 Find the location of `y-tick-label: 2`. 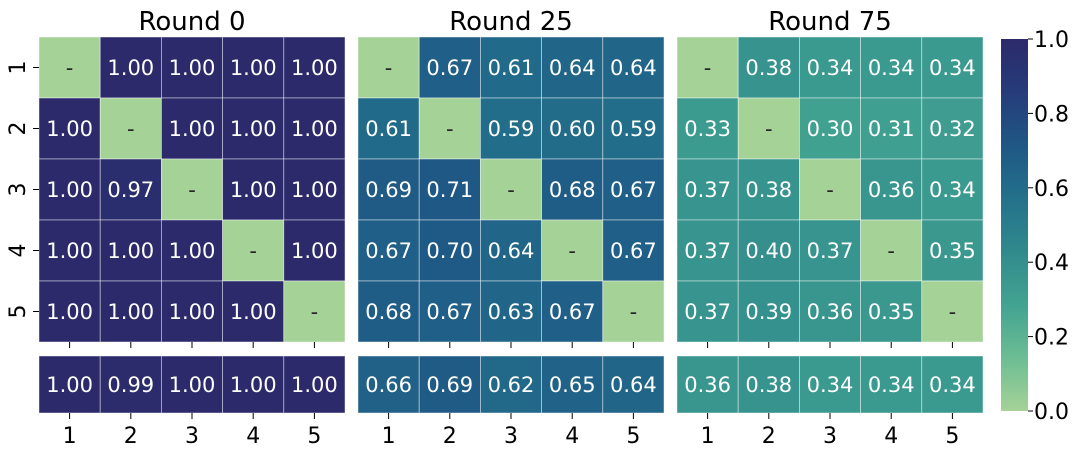

y-tick-label: 2 is located at coordinates (18, 129).